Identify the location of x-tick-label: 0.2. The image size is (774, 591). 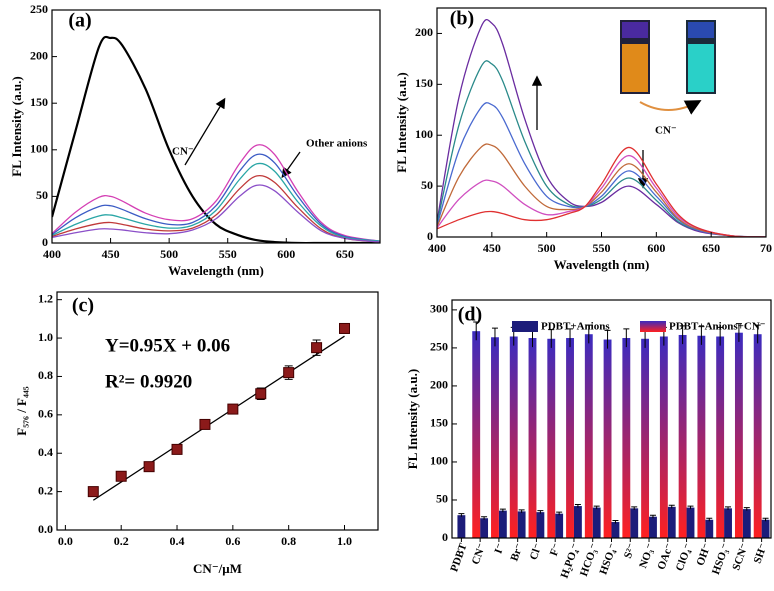
(121, 541).